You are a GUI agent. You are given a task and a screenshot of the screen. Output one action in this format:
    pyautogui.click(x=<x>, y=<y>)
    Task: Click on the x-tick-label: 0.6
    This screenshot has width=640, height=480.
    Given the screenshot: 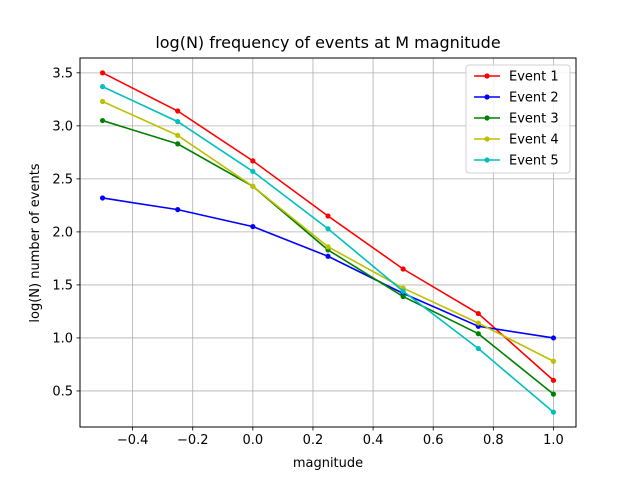 What is the action you would take?
    pyautogui.click(x=433, y=440)
    